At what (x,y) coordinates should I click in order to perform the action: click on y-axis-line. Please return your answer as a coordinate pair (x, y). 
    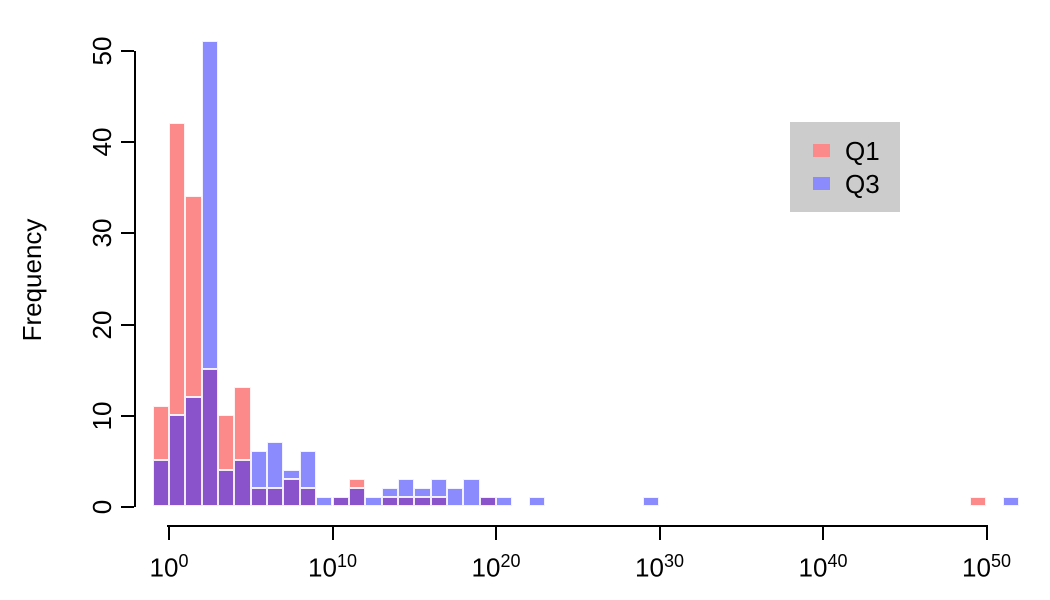
    Looking at the image, I should click on (134, 279).